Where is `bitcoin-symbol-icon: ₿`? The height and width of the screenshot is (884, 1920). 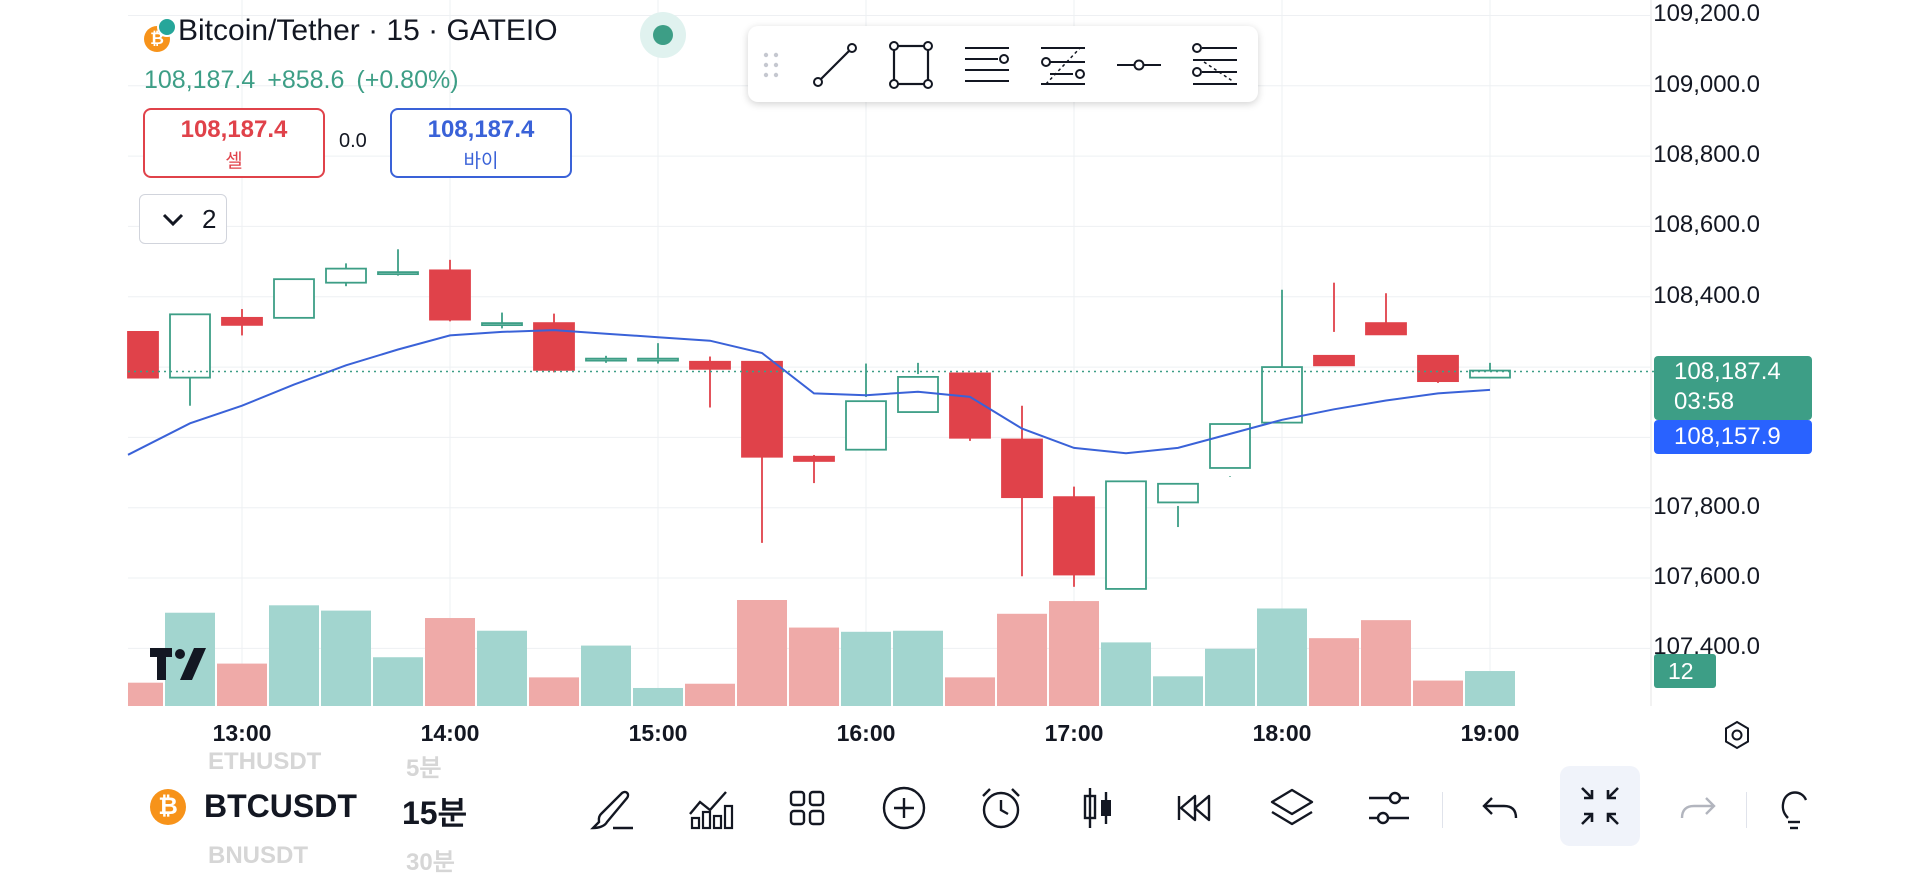
bitcoin-symbol-icon: ₿ is located at coordinates (168, 807).